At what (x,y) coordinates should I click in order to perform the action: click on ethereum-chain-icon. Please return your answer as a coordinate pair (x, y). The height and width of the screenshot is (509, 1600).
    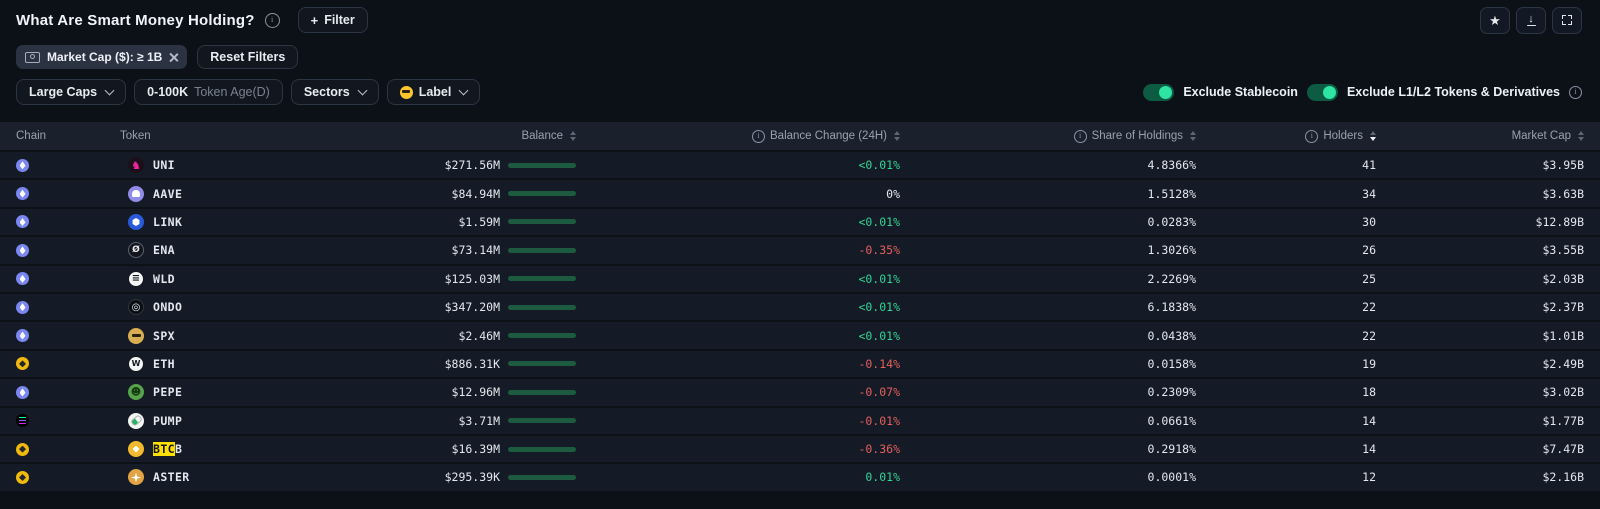
    Looking at the image, I should click on (22, 279).